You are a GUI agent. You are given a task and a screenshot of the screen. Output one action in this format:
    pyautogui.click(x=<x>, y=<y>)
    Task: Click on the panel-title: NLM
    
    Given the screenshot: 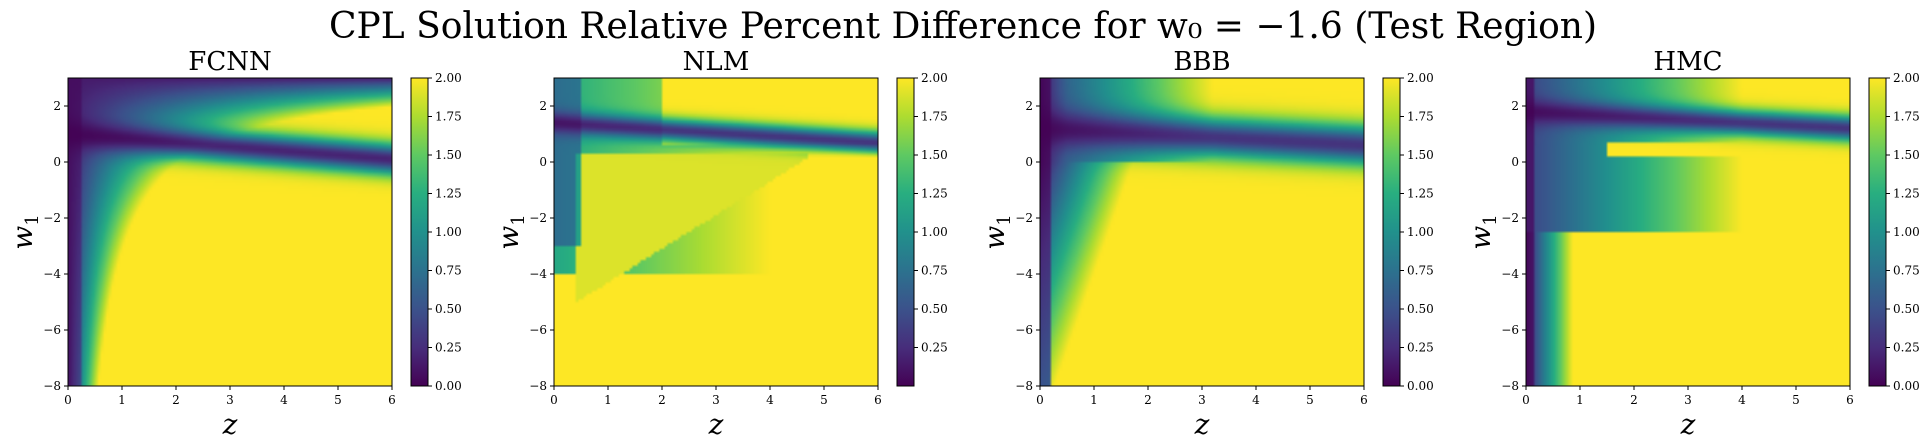 What is the action you would take?
    pyautogui.click(x=716, y=62)
    